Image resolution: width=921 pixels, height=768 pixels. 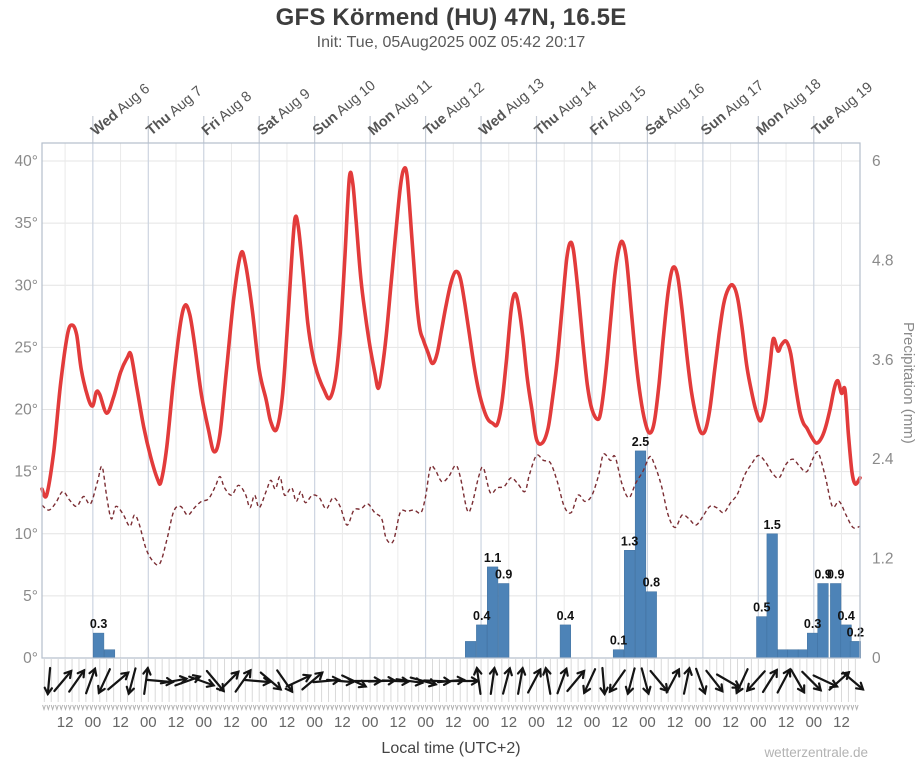 What do you see at coordinates (812, 624) in the screenshot?
I see `precip-bar-label: 0.3` at bounding box center [812, 624].